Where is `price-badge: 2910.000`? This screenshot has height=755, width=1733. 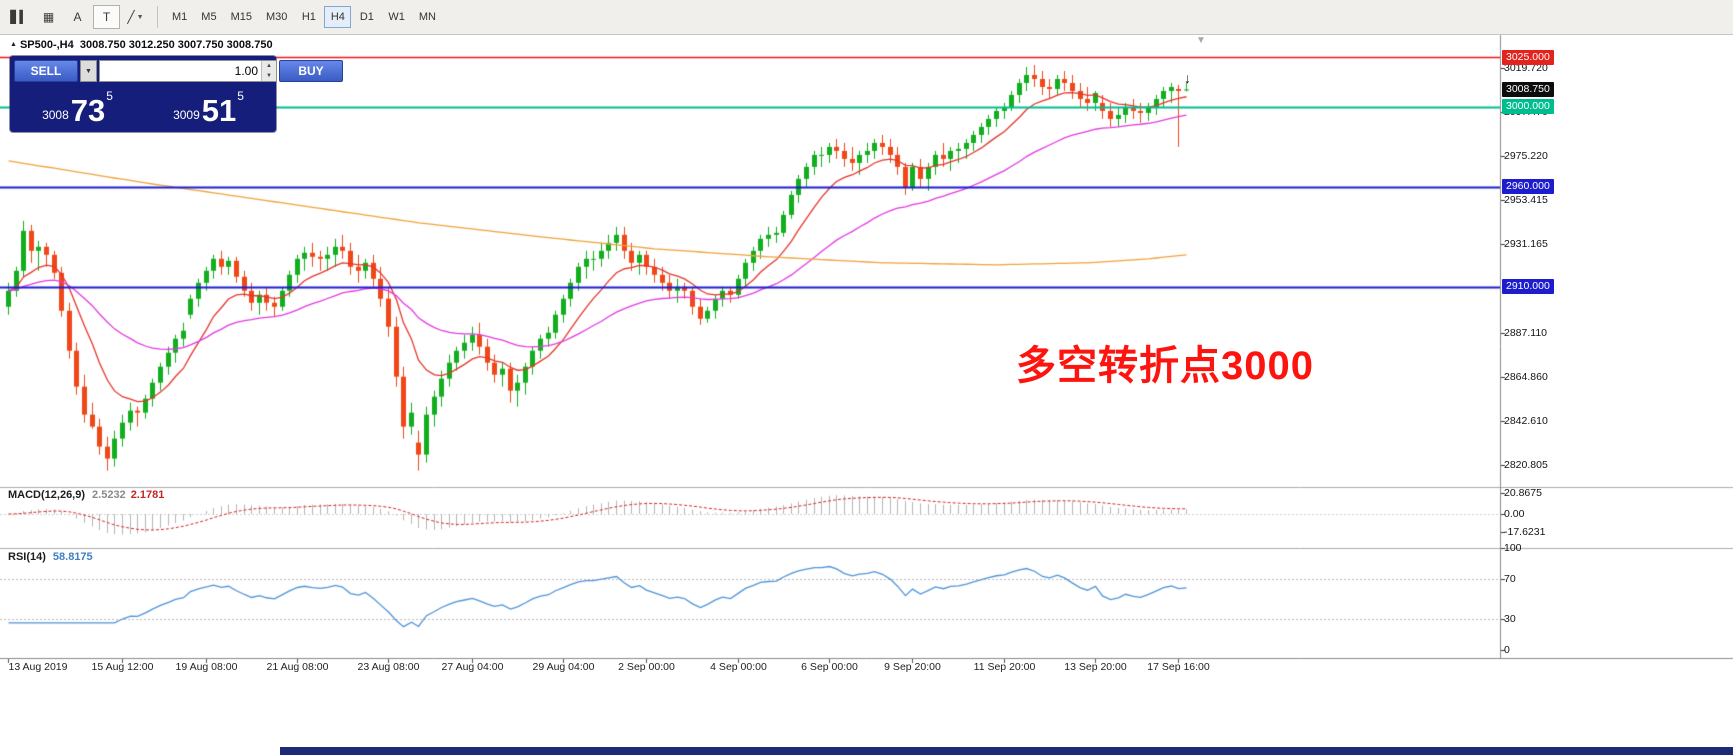
price-badge: 2910.000 is located at coordinates (1528, 287).